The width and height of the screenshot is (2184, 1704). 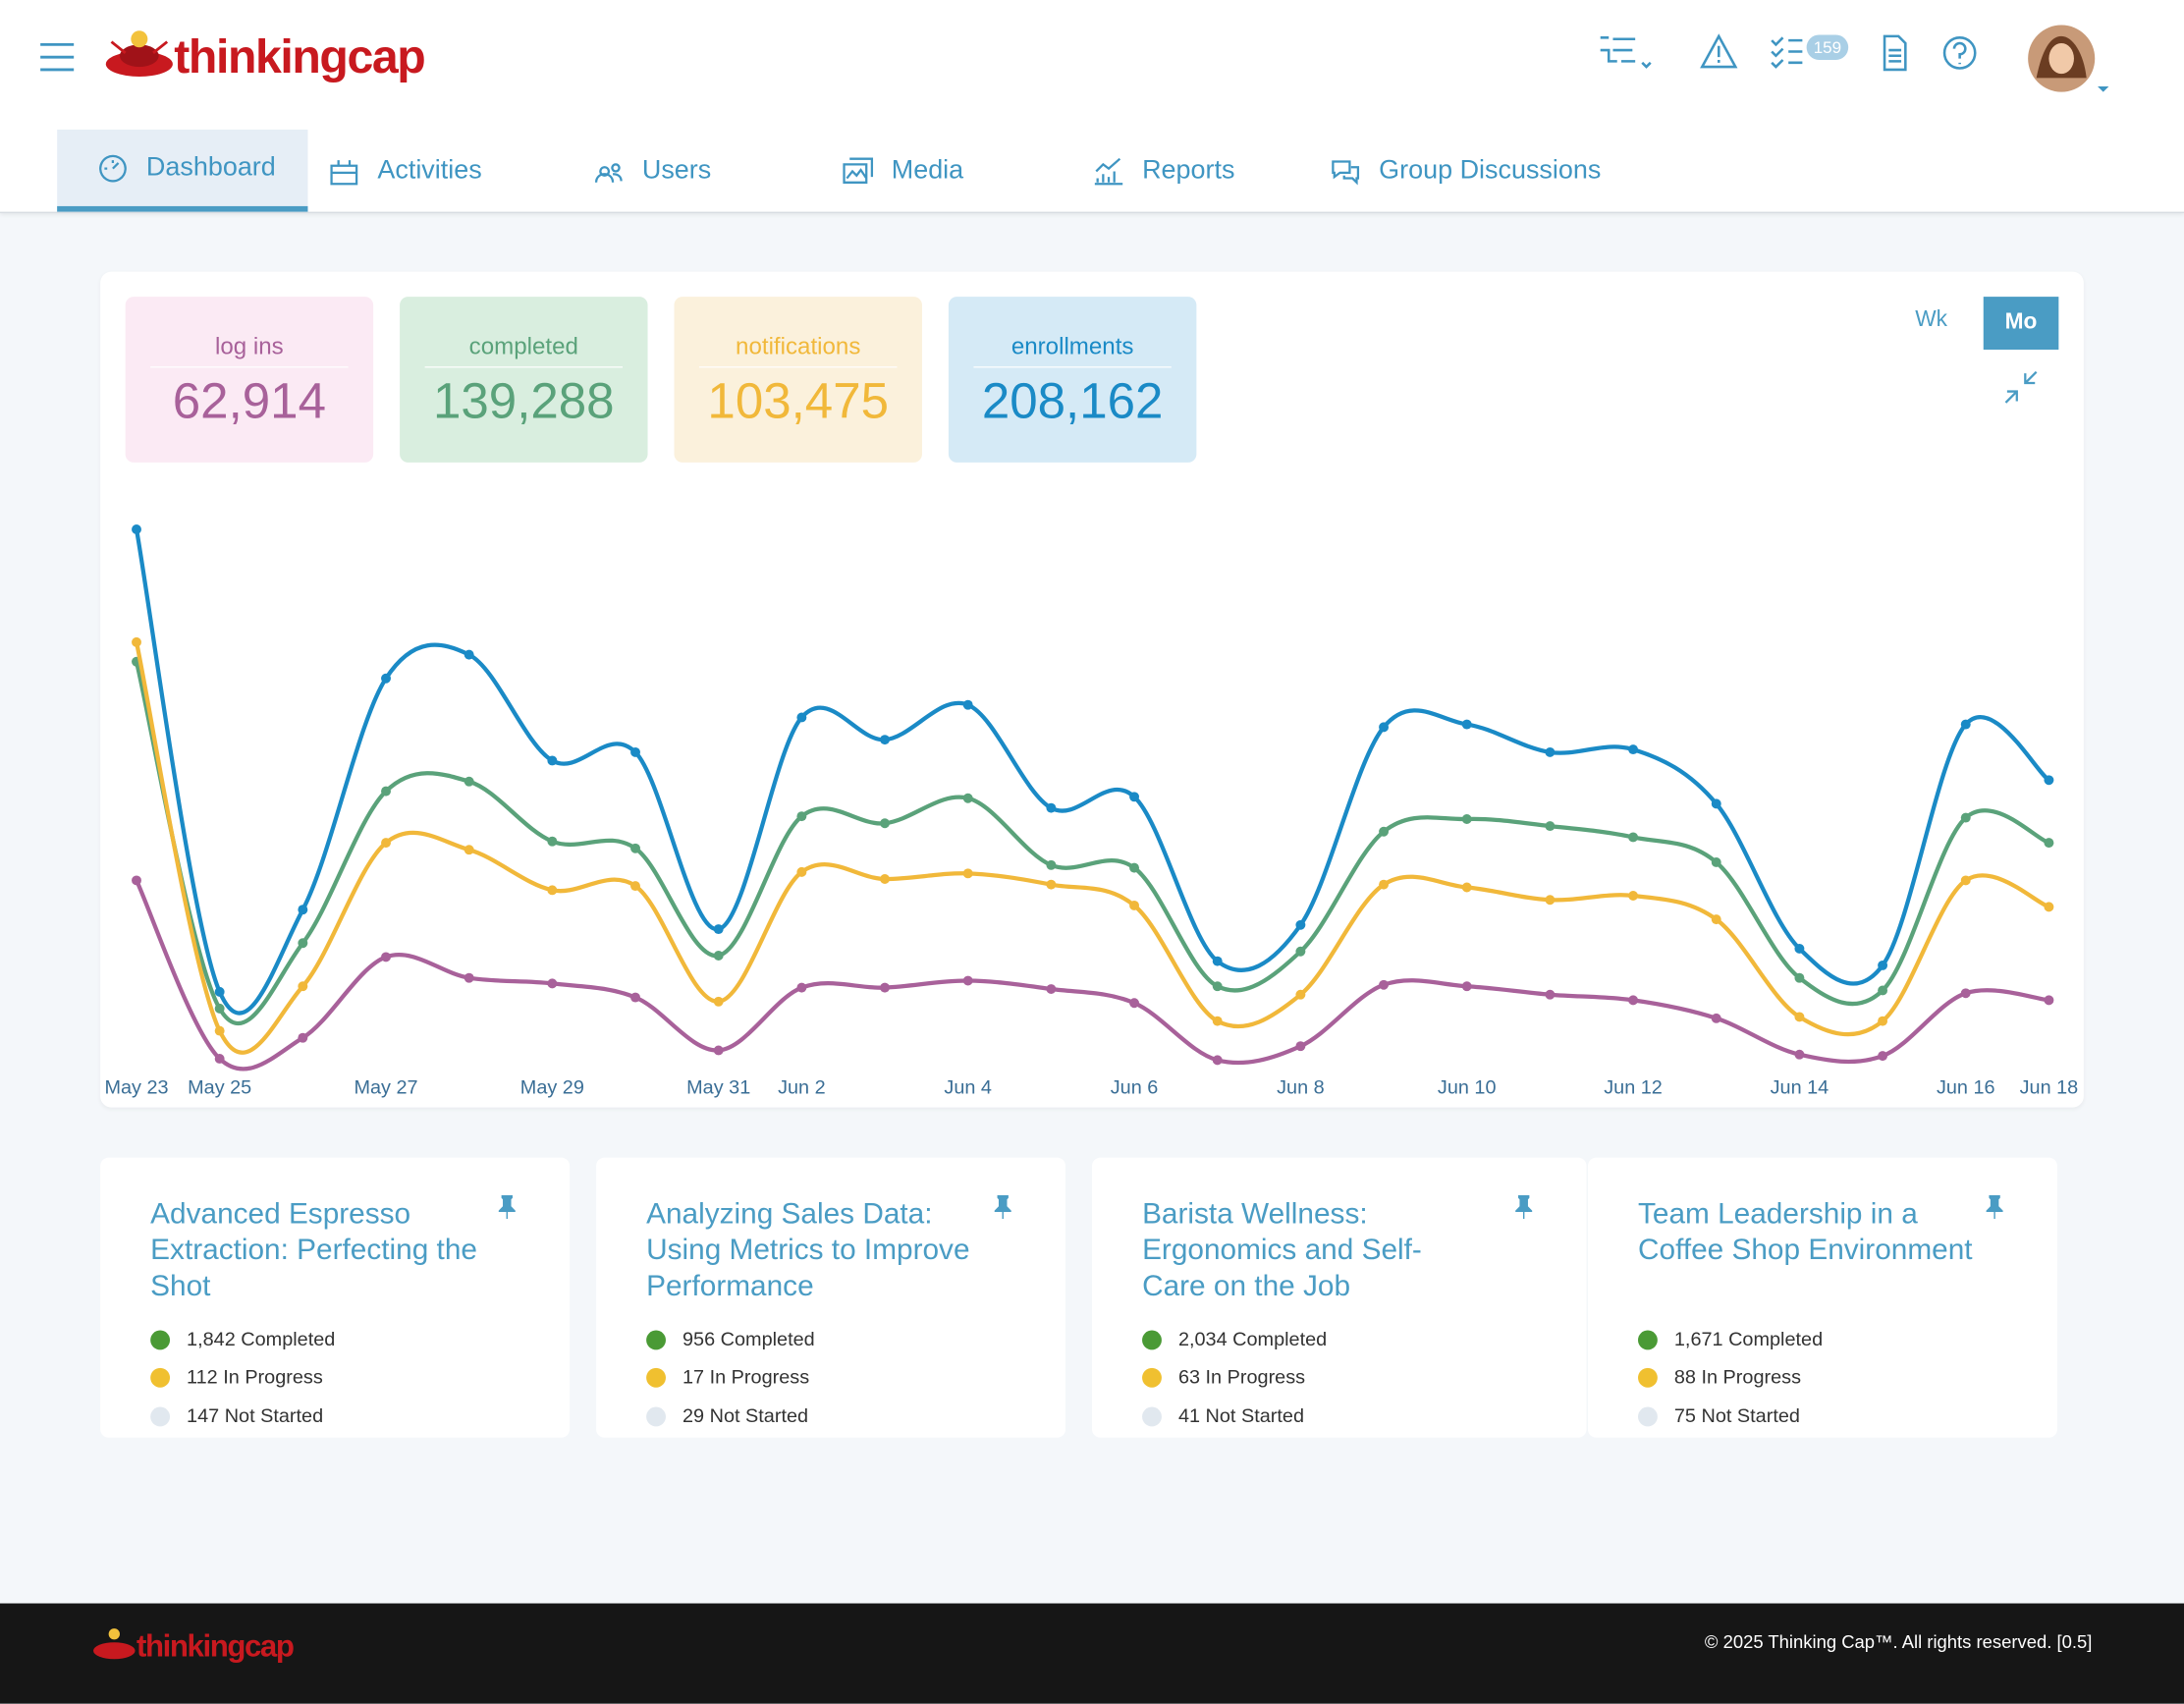 I want to click on nav-tab: Dashboard, so click(x=182, y=170).